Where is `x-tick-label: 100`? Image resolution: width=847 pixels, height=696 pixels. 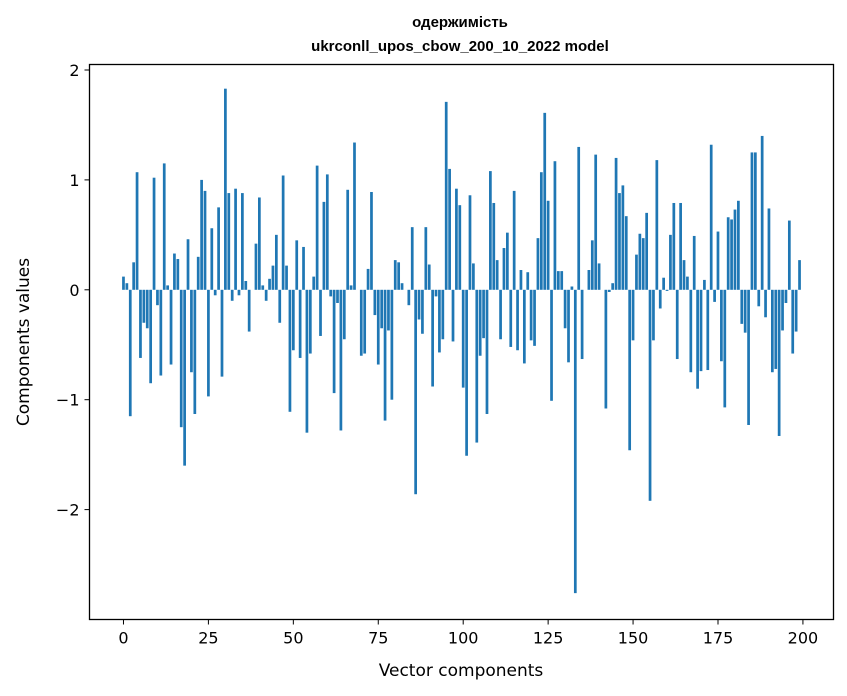 x-tick-label: 100 is located at coordinates (463, 638).